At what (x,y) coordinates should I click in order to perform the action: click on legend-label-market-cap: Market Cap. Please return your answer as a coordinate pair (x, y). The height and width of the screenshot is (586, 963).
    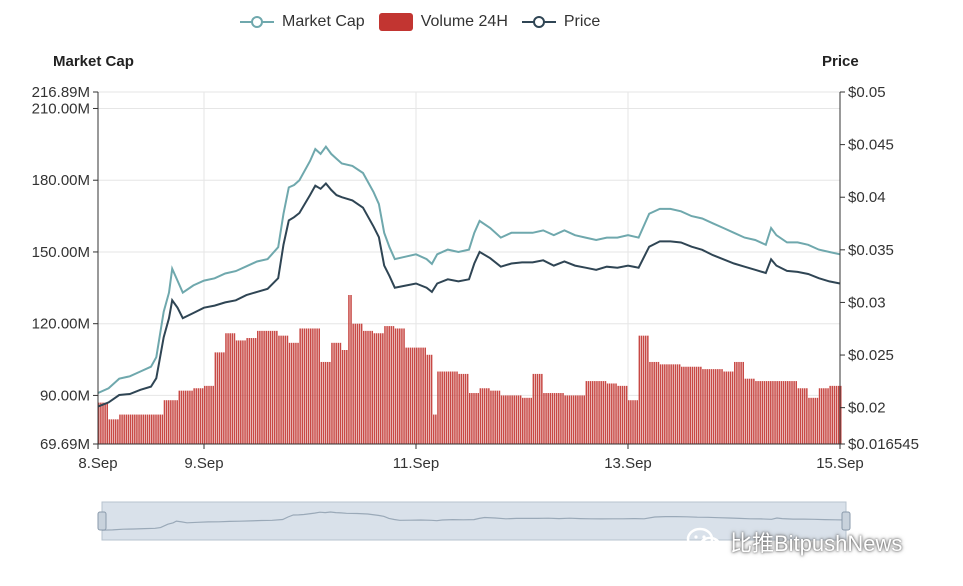
    Looking at the image, I should click on (323, 21).